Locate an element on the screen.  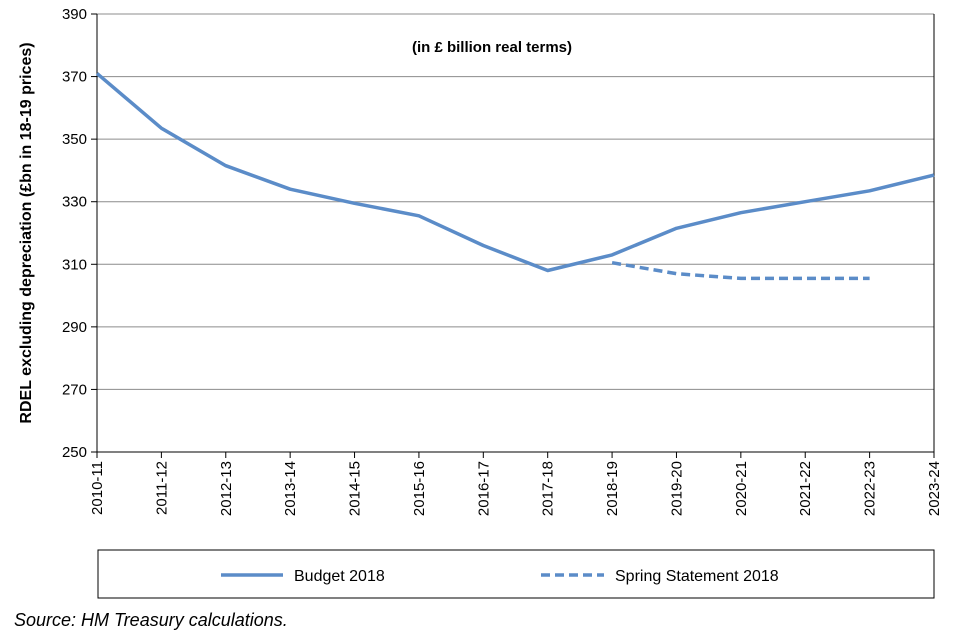
source-note: Source: HM Treasury calculations. is located at coordinates (151, 620).